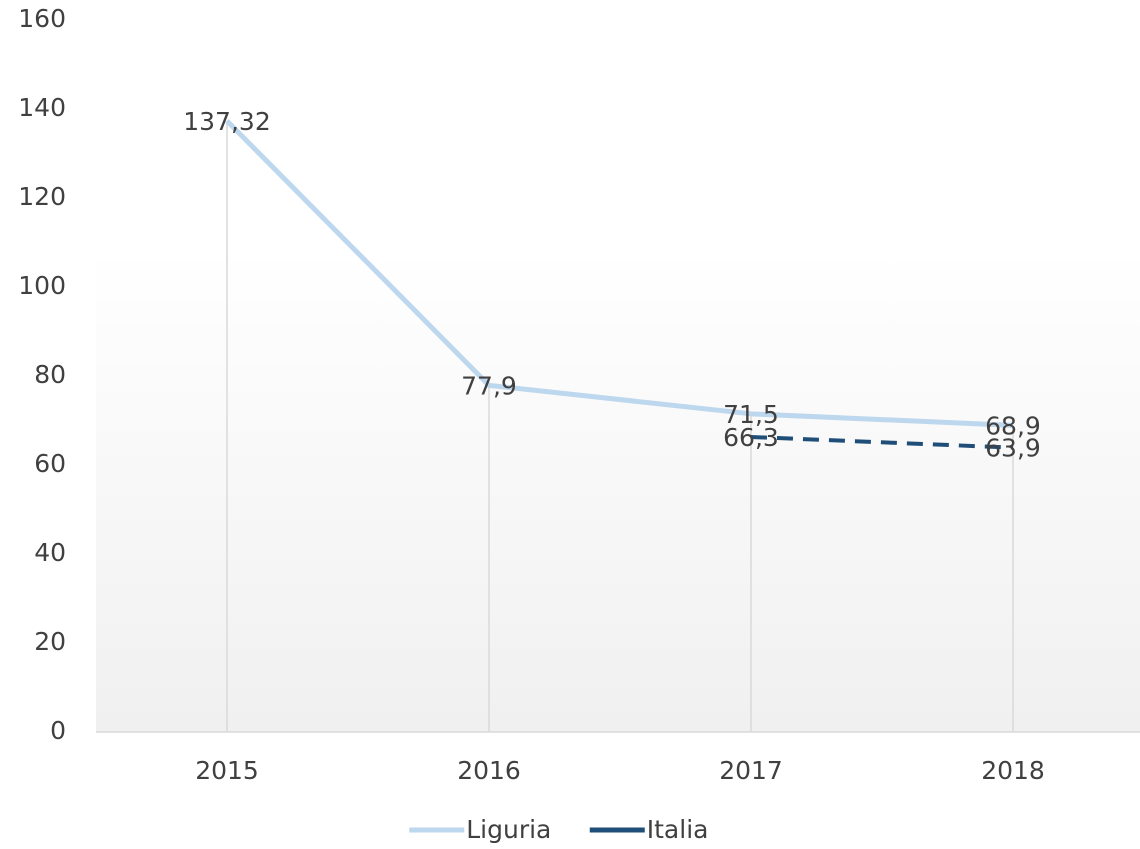 The height and width of the screenshot is (849, 1140). I want to click on legend-label: Liguria, so click(508, 829).